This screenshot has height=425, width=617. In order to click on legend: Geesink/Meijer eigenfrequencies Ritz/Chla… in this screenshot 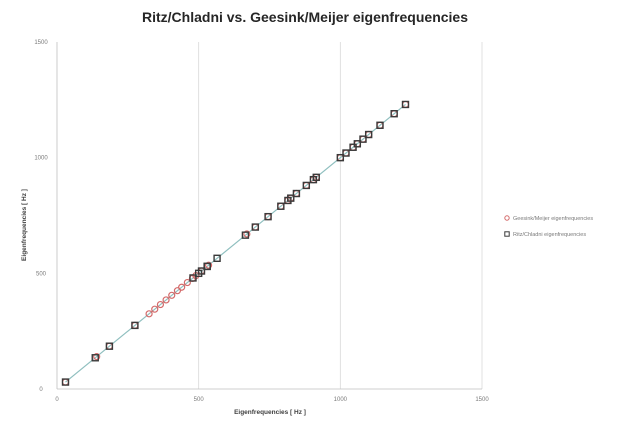, I will do `click(548, 226)`.